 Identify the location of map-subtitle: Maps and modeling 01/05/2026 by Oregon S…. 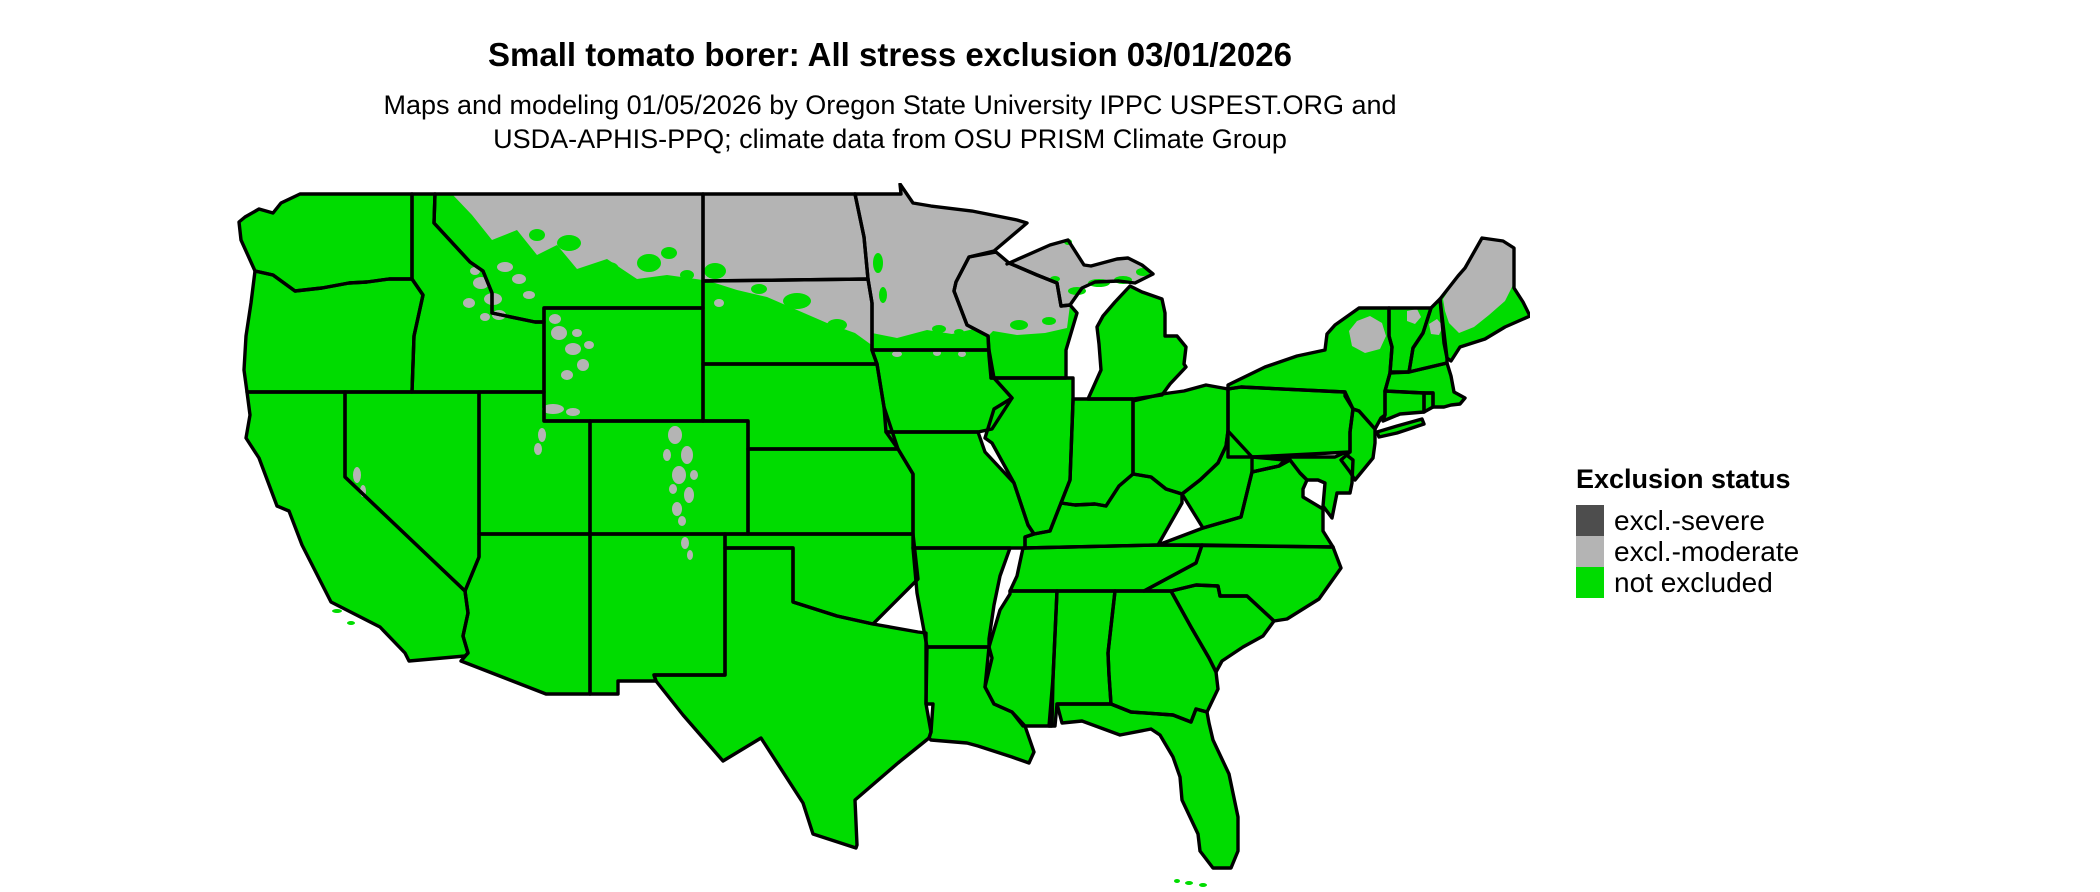
(890, 122).